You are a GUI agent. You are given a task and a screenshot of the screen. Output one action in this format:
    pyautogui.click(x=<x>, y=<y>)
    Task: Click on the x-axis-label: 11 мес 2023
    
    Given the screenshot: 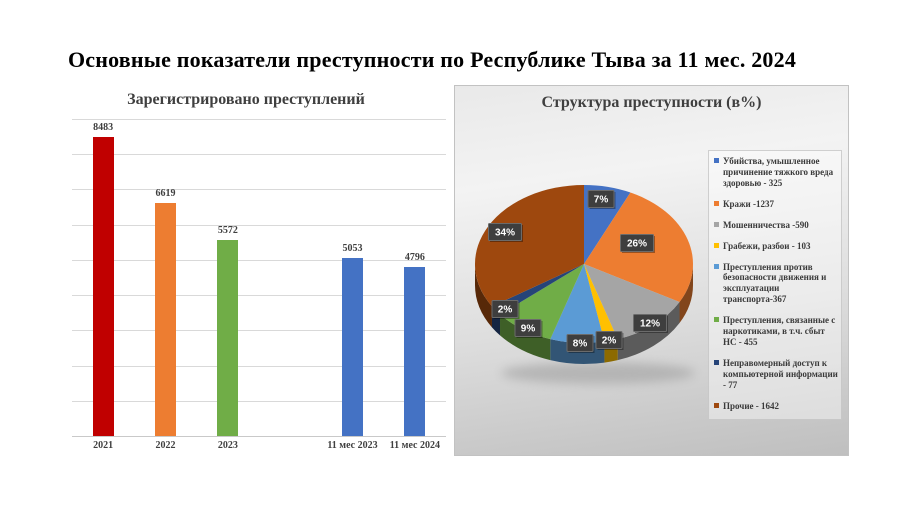 What is the action you would take?
    pyautogui.click(x=352, y=445)
    